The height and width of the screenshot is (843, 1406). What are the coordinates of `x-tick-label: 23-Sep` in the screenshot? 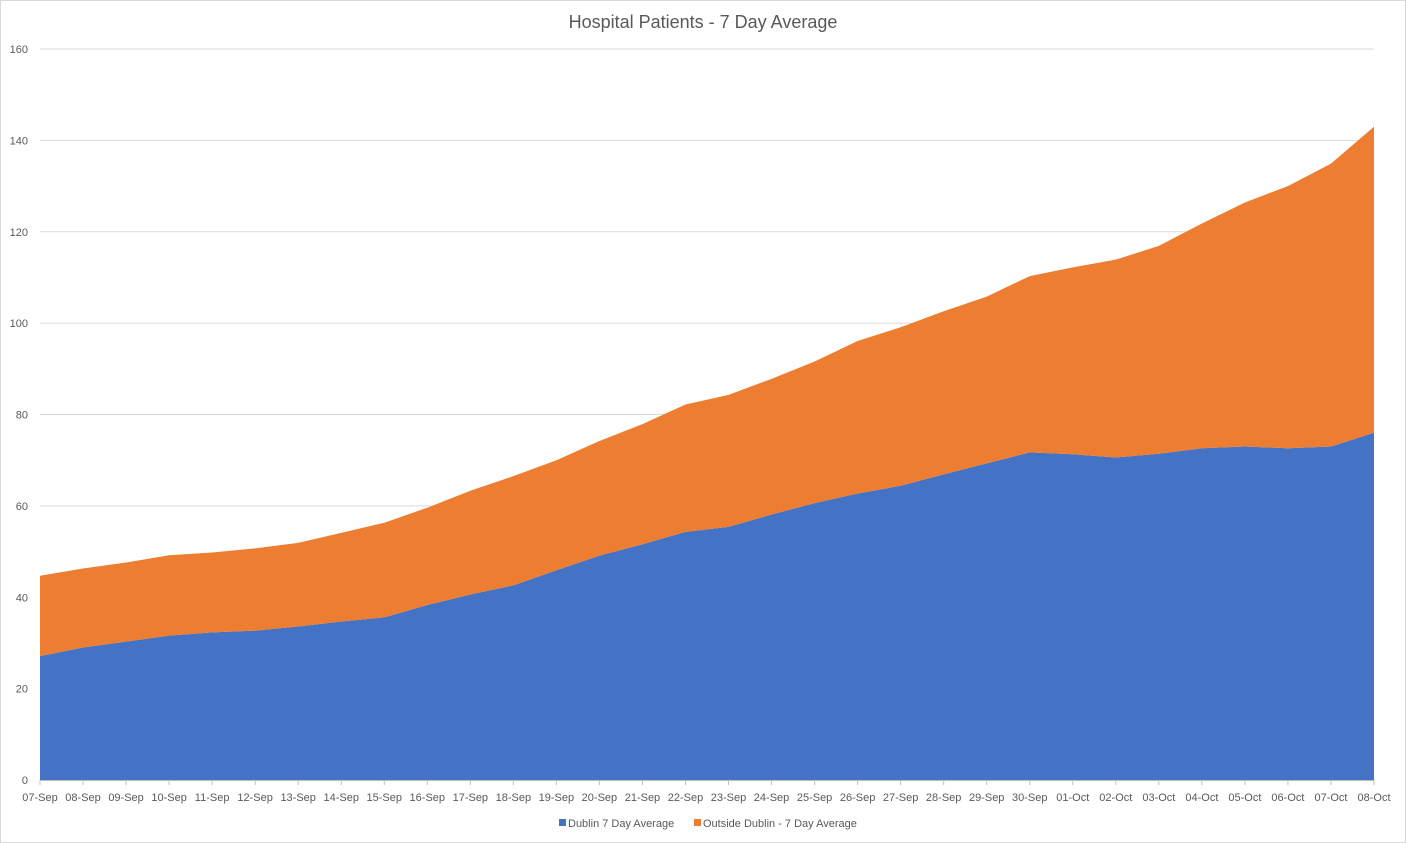 It's located at (728, 798).